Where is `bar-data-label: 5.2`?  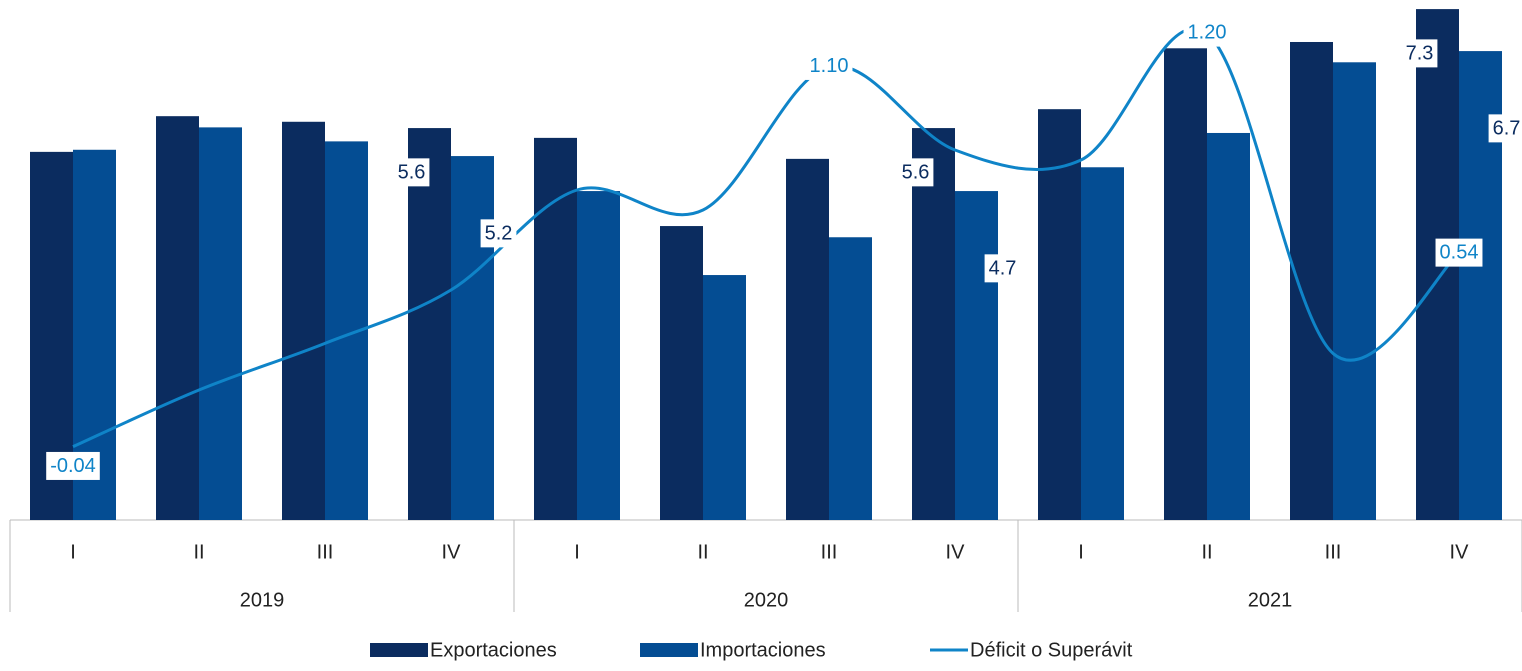 bar-data-label: 5.2 is located at coordinates (499, 233).